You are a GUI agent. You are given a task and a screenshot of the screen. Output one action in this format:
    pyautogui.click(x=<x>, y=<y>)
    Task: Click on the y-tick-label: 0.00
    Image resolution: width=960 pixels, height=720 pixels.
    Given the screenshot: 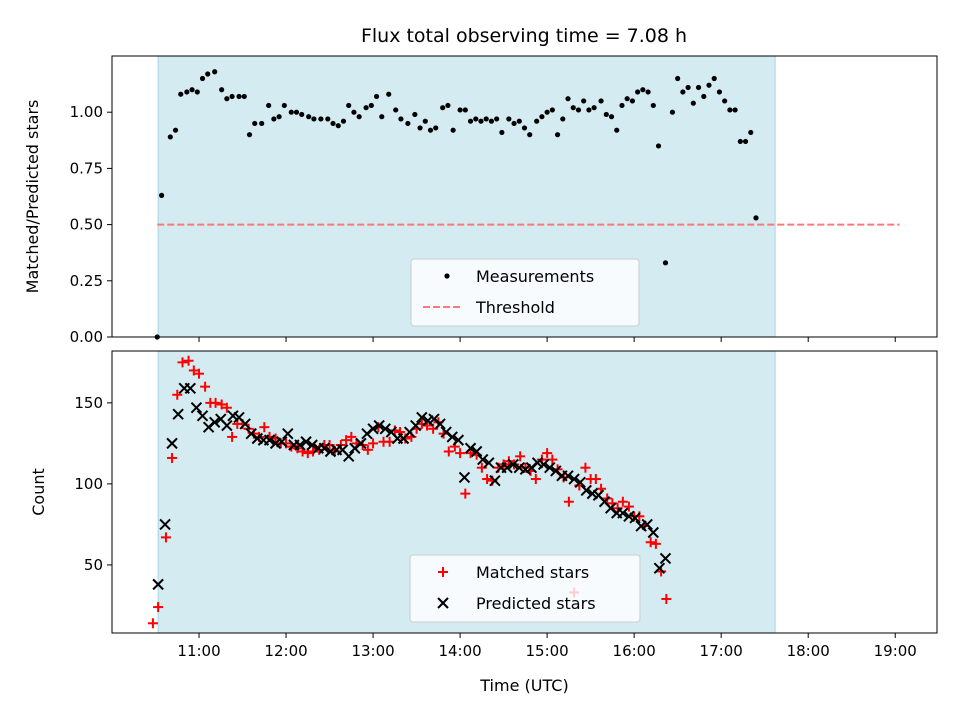 What is the action you would take?
    pyautogui.click(x=86, y=337)
    